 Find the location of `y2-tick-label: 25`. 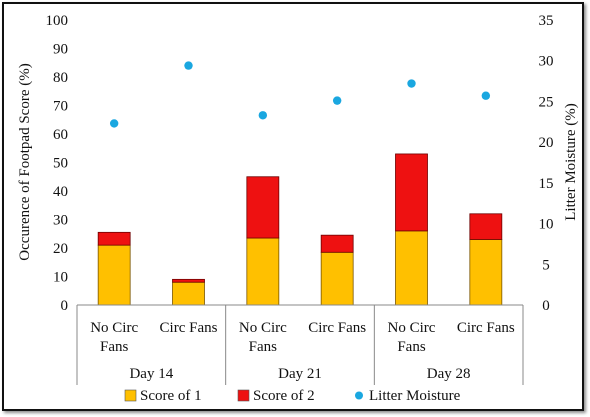

y2-tick-label: 25 is located at coordinates (546, 102).